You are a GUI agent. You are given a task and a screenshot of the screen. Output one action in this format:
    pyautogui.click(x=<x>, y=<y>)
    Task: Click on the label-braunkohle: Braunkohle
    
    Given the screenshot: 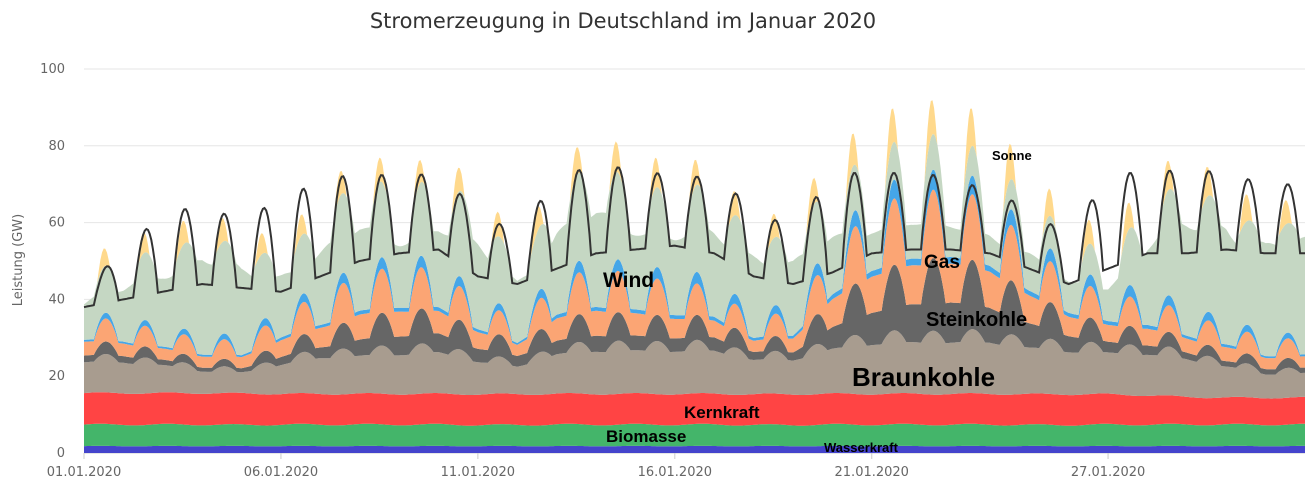 What is the action you would take?
    pyautogui.click(x=923, y=377)
    